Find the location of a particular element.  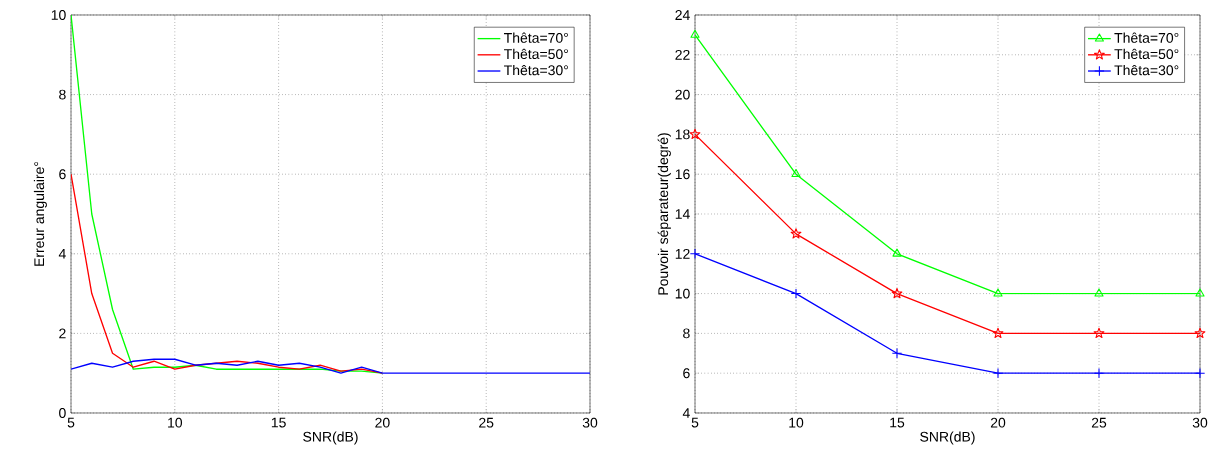

y-tick-label: 0 is located at coordinates (62, 413).